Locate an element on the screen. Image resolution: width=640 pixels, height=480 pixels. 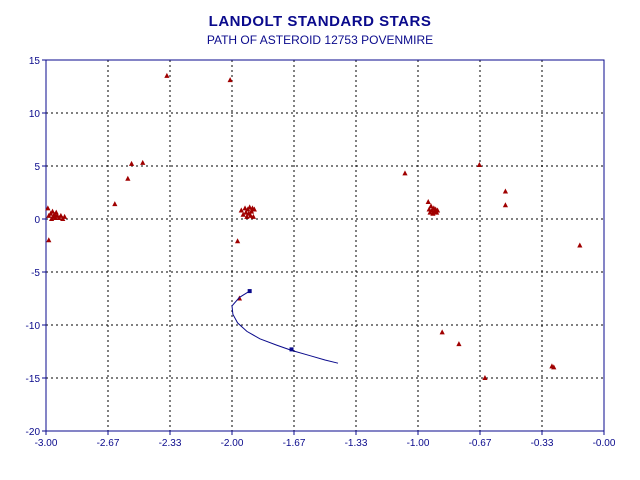
asteroid-path-line is located at coordinates (285, 327).